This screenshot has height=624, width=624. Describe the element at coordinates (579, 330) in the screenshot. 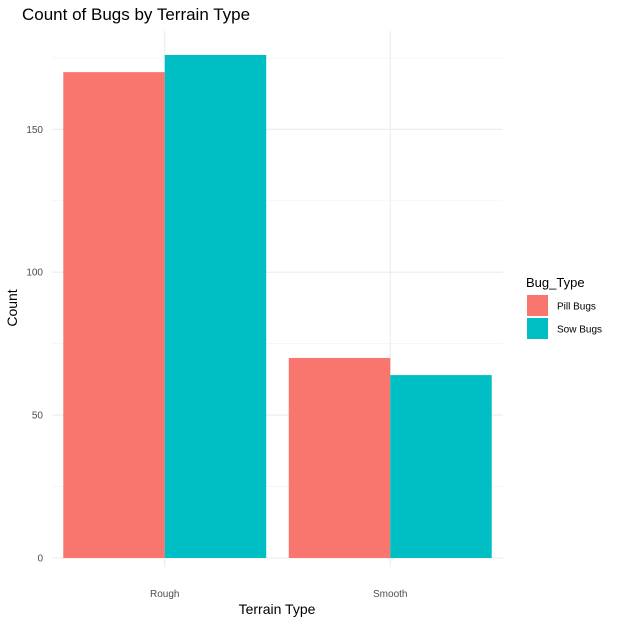

I see `legend-label: Sow Bugs` at that location.